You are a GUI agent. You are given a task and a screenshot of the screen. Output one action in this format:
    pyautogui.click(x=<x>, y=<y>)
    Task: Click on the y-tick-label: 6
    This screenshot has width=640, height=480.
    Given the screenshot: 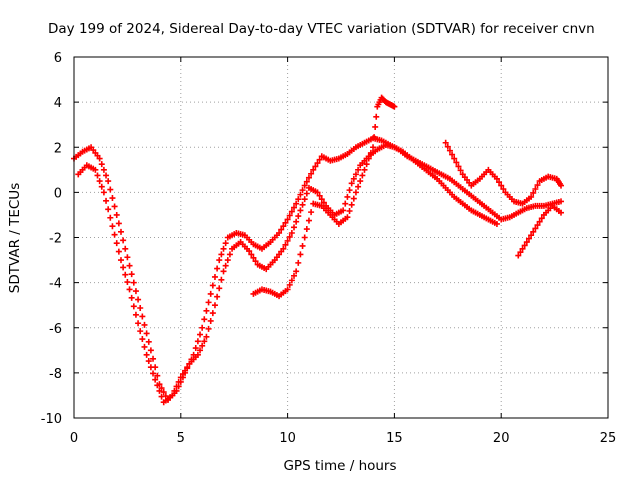 What is the action you would take?
    pyautogui.click(x=58, y=58)
    